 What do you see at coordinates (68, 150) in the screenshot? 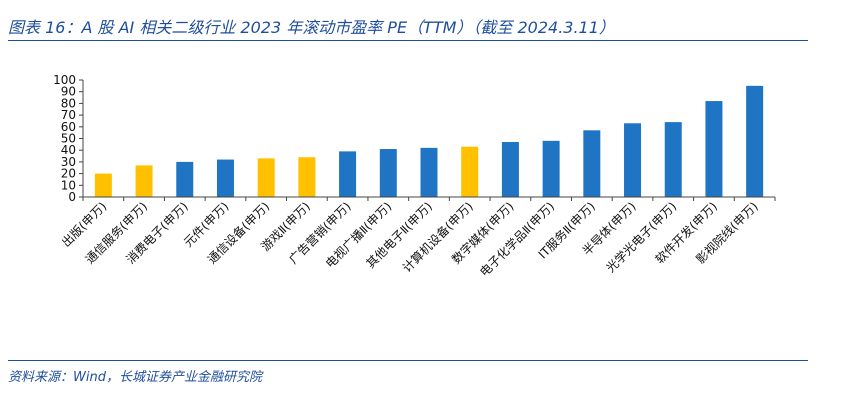
I see `y-tick-label: 40` at bounding box center [68, 150].